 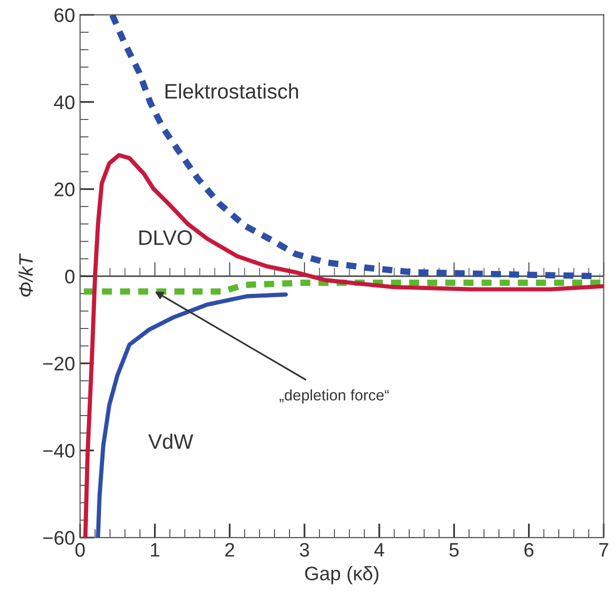 I want to click on y-tick-label: 60, so click(x=64, y=15).